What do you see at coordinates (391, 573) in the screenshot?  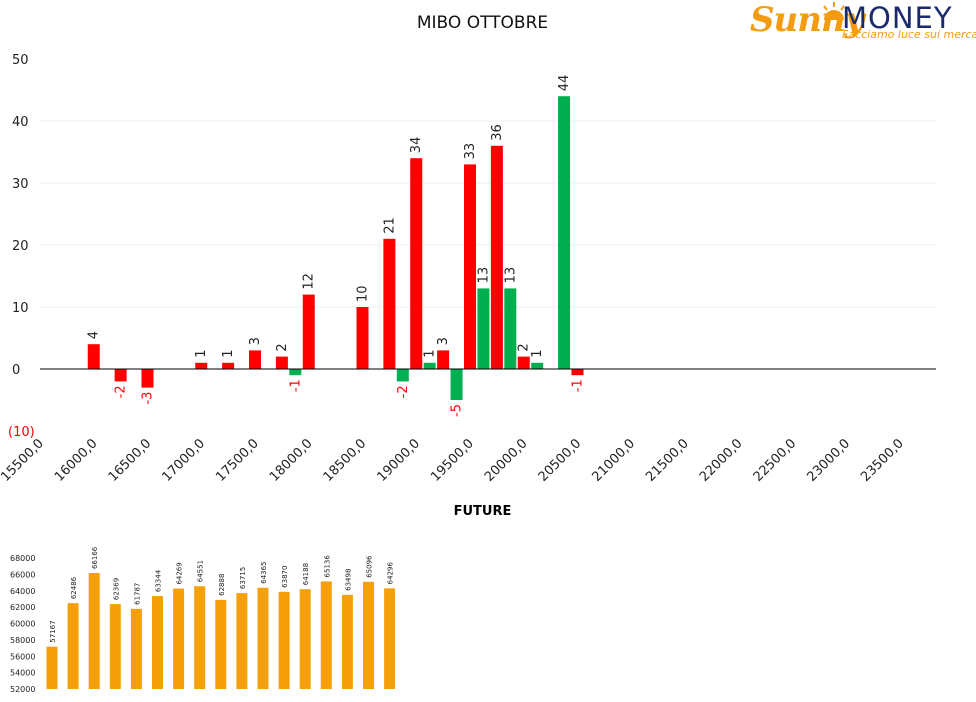 I see `future-data-label: 64296` at bounding box center [391, 573].